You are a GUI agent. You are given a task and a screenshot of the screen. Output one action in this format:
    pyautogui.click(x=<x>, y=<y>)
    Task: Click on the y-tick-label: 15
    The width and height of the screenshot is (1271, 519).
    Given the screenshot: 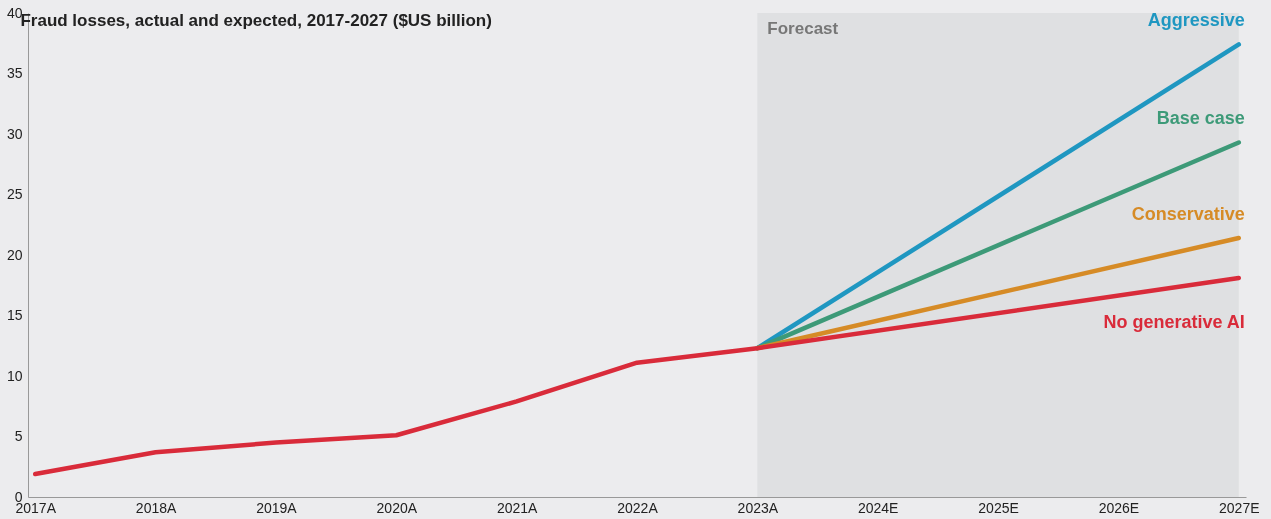 What is the action you would take?
    pyautogui.click(x=14, y=315)
    